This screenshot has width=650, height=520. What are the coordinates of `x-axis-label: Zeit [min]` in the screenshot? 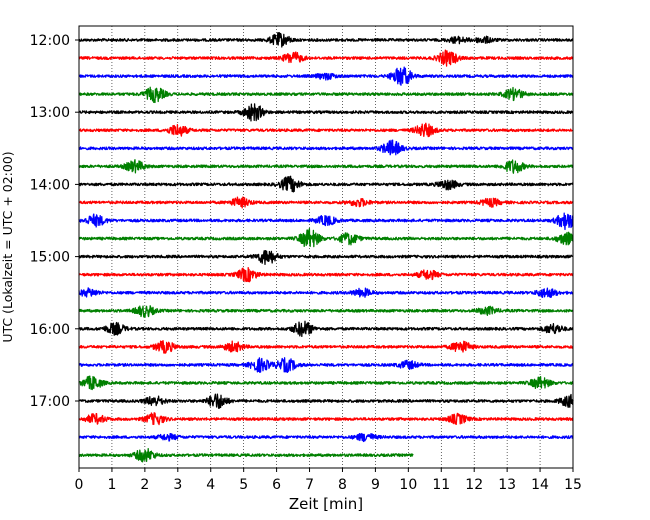 It's located at (326, 504).